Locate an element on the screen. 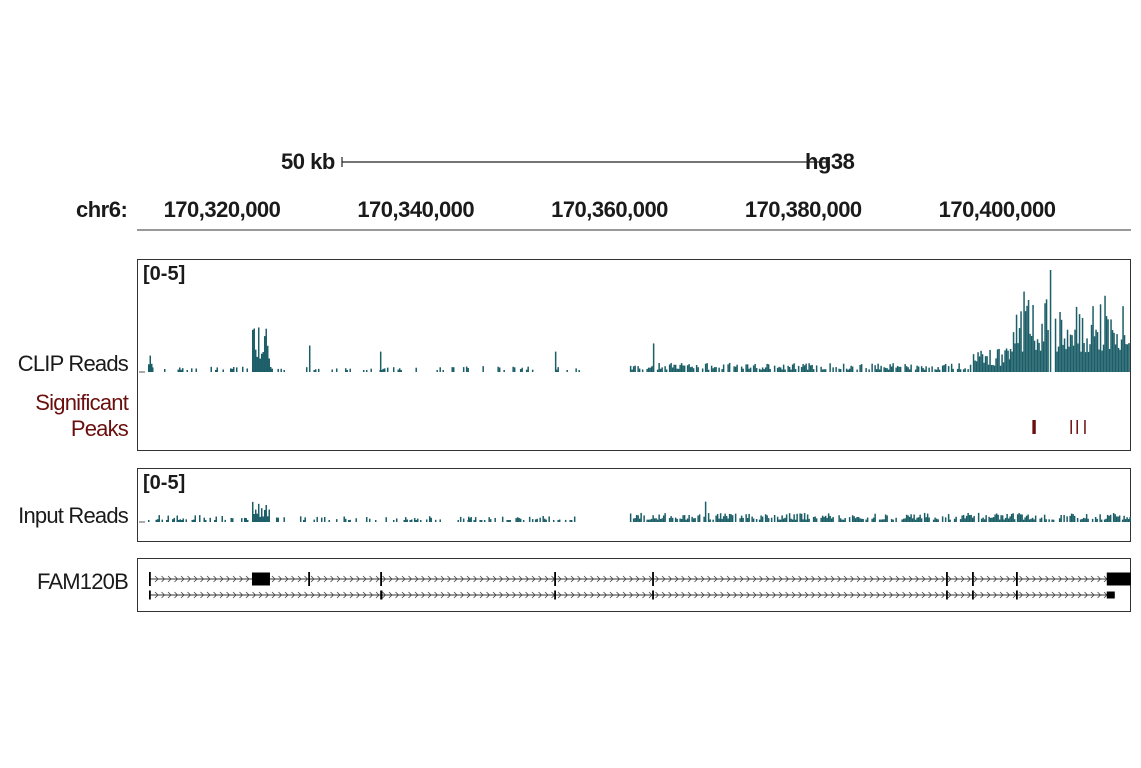  input-range-label: [0-5] is located at coordinates (164, 483).